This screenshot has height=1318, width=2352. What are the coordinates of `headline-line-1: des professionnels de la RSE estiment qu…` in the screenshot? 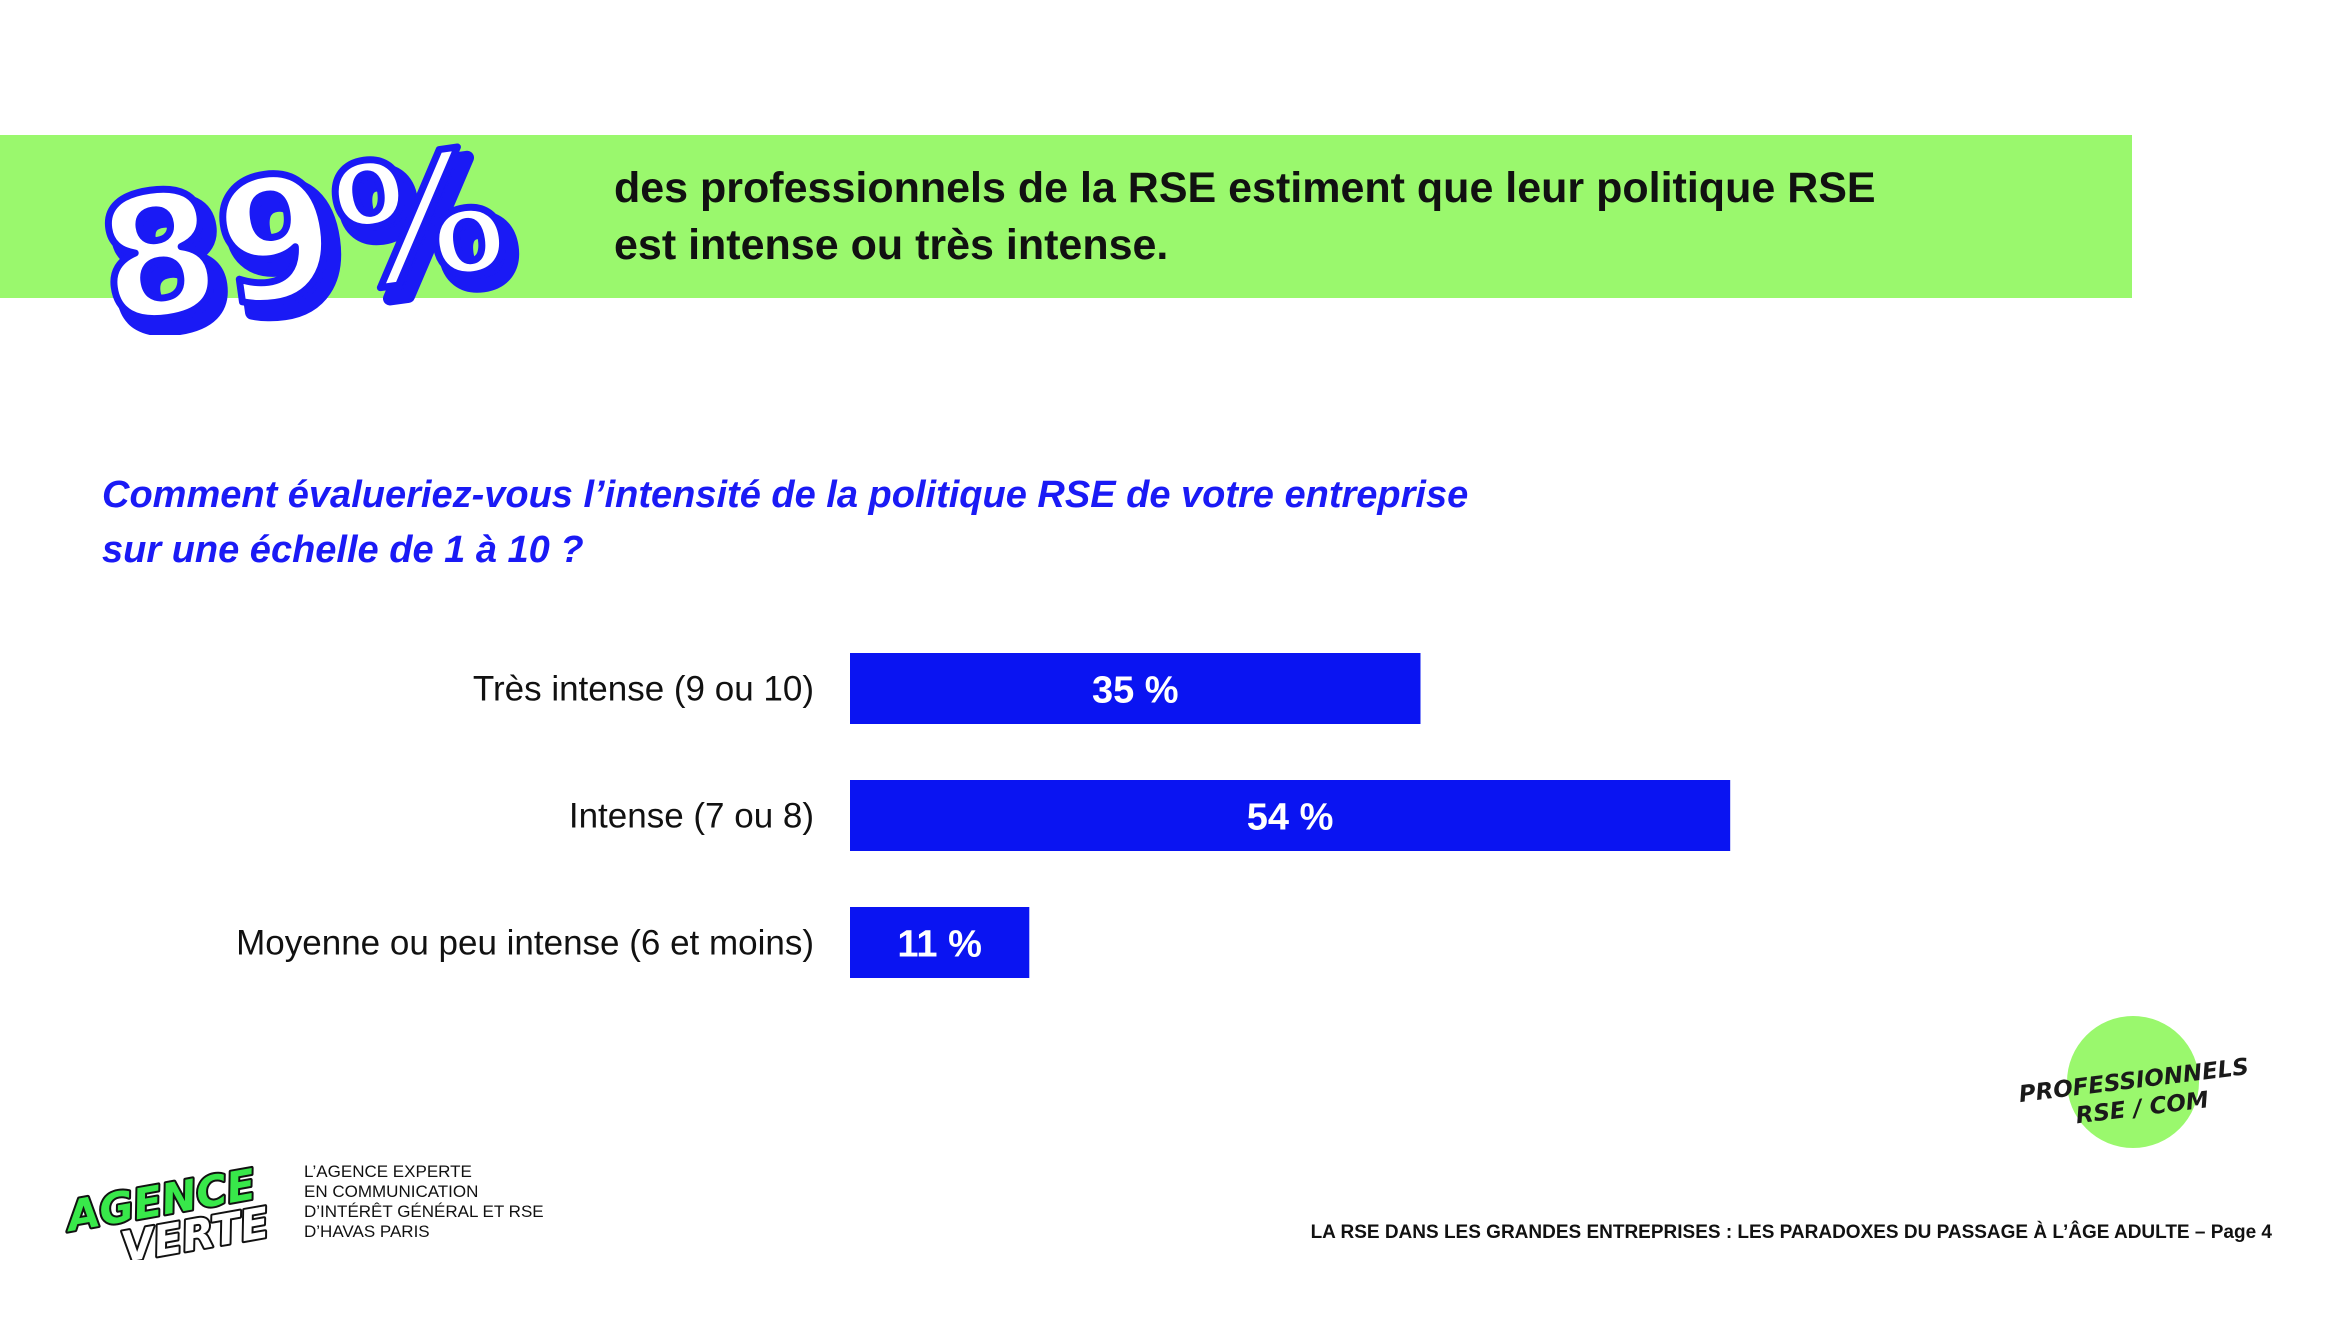 It's located at (1245, 188).